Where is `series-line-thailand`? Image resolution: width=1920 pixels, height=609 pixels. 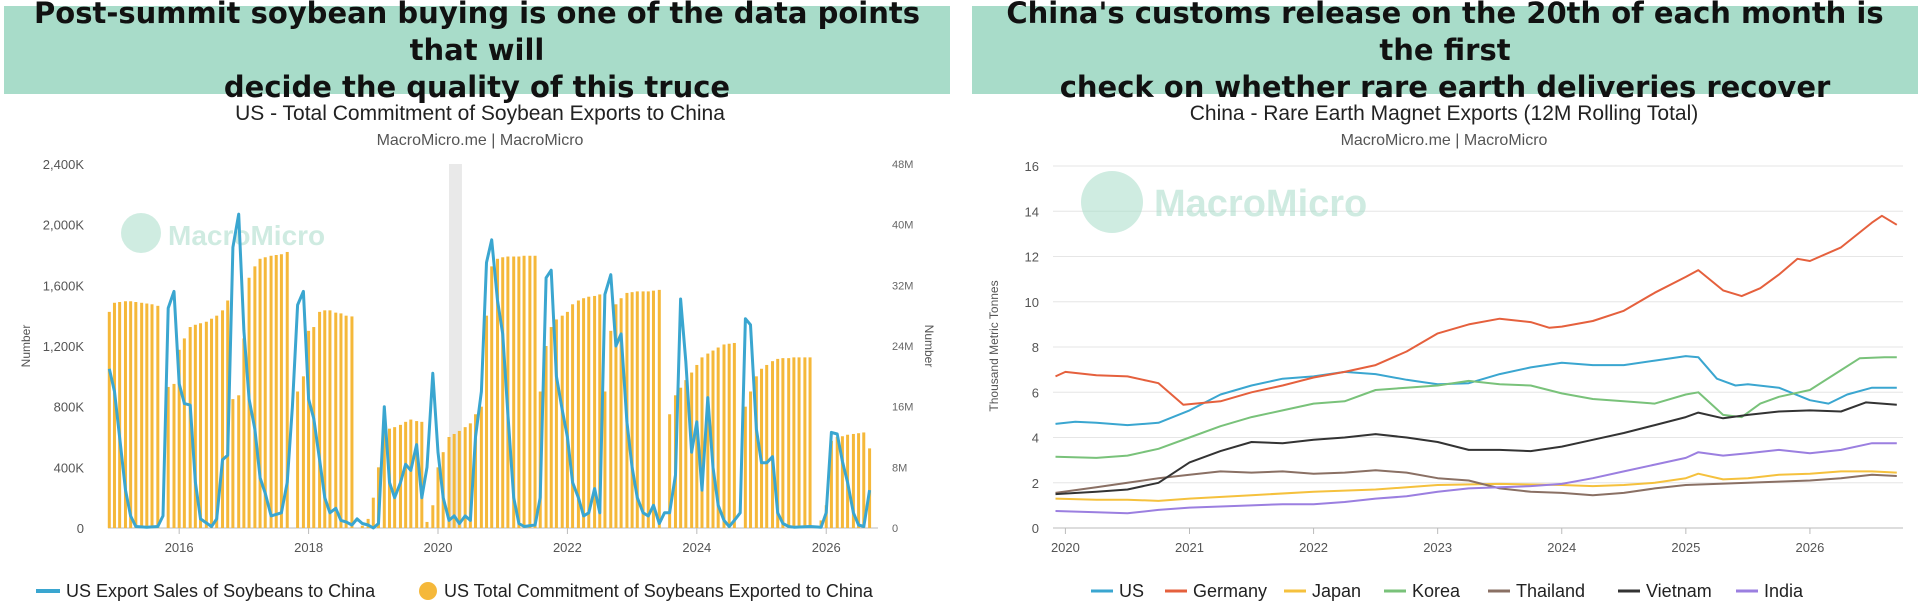
series-line-thailand is located at coordinates (1476, 483).